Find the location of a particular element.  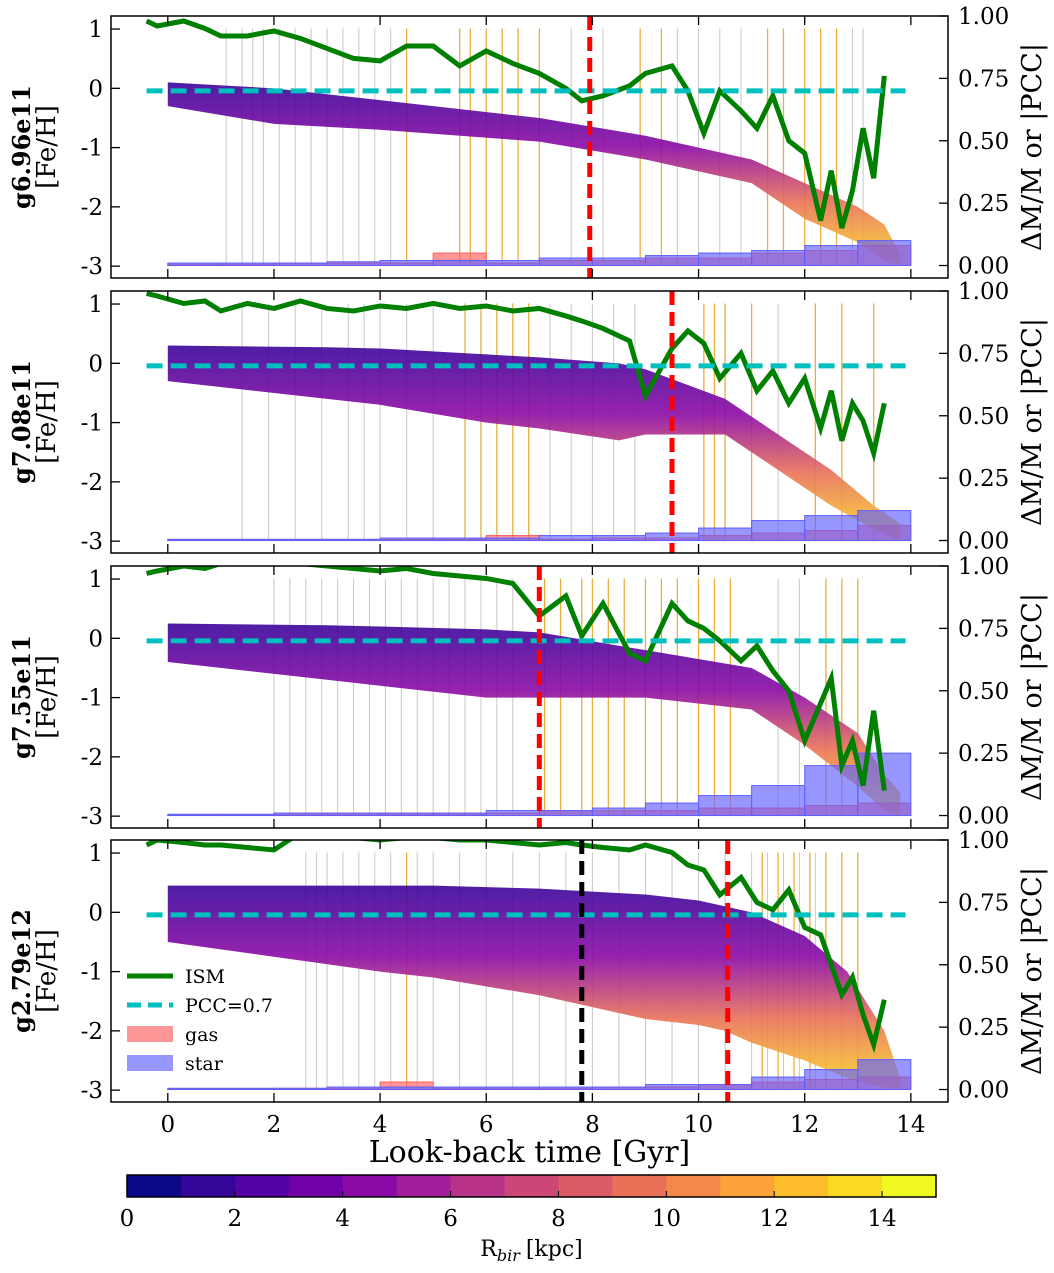

colorbar-label-unit: [kpc] is located at coordinates (554, 1249).